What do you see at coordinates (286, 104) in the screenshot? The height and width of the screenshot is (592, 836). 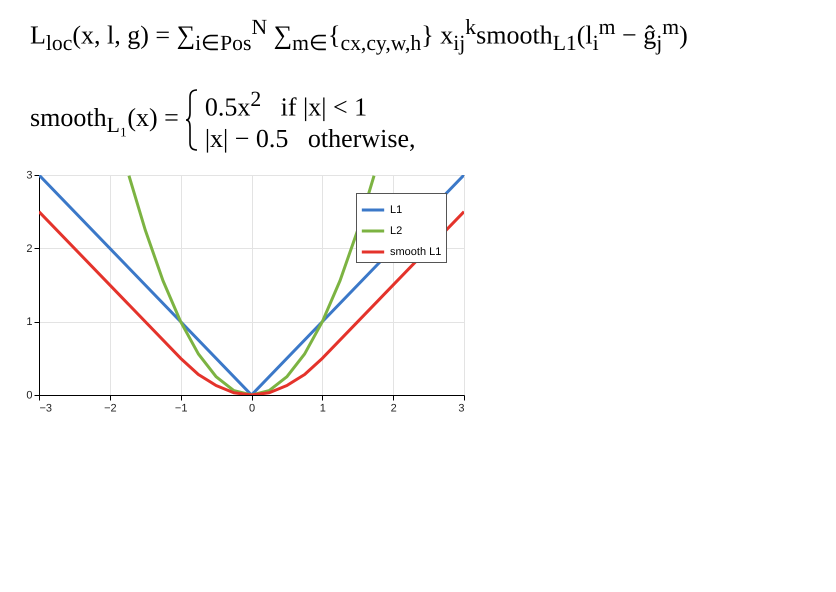 I see `text: 0.5x$^{2}$ if |x| < 1` at bounding box center [286, 104].